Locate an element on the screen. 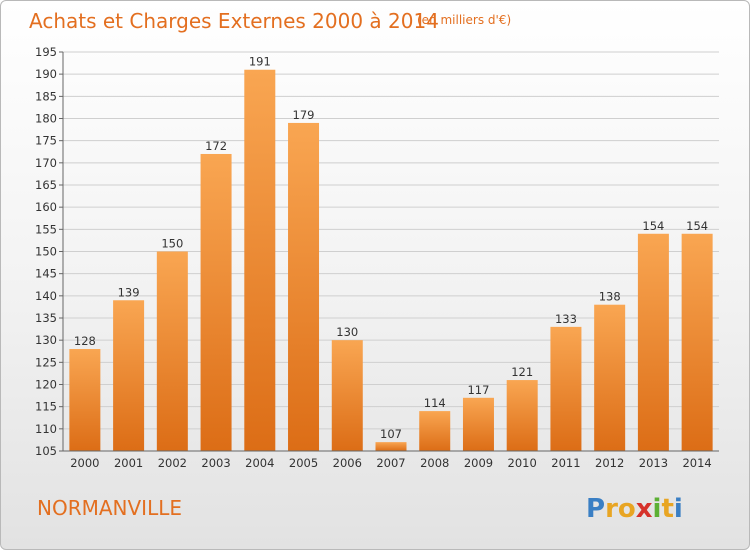 The width and height of the screenshot is (750, 550). logo-letter: r is located at coordinates (611, 509).